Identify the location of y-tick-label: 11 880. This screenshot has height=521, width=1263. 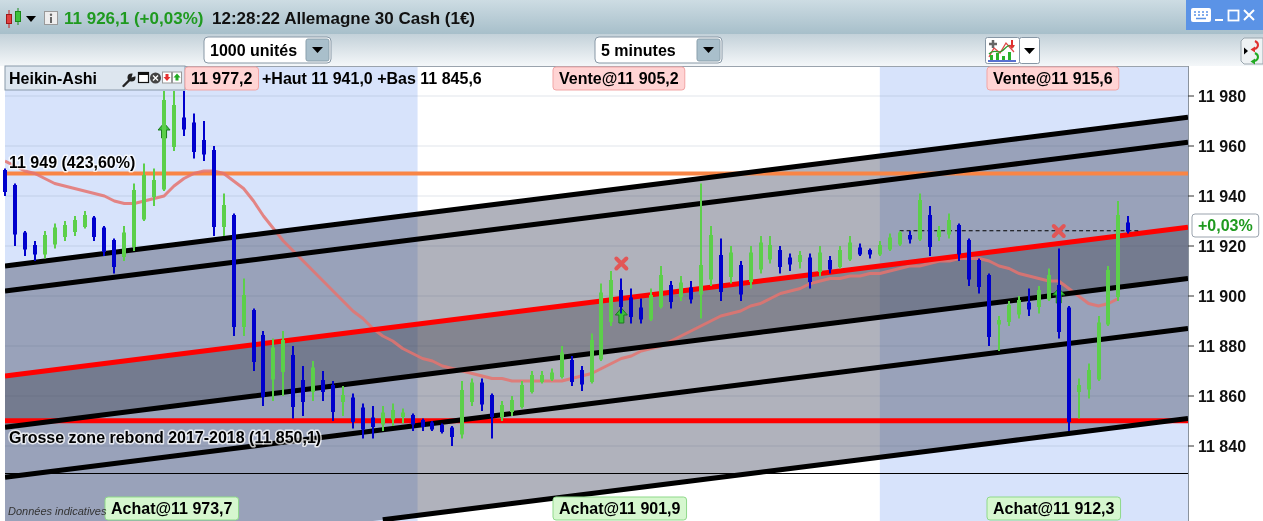
(1222, 346).